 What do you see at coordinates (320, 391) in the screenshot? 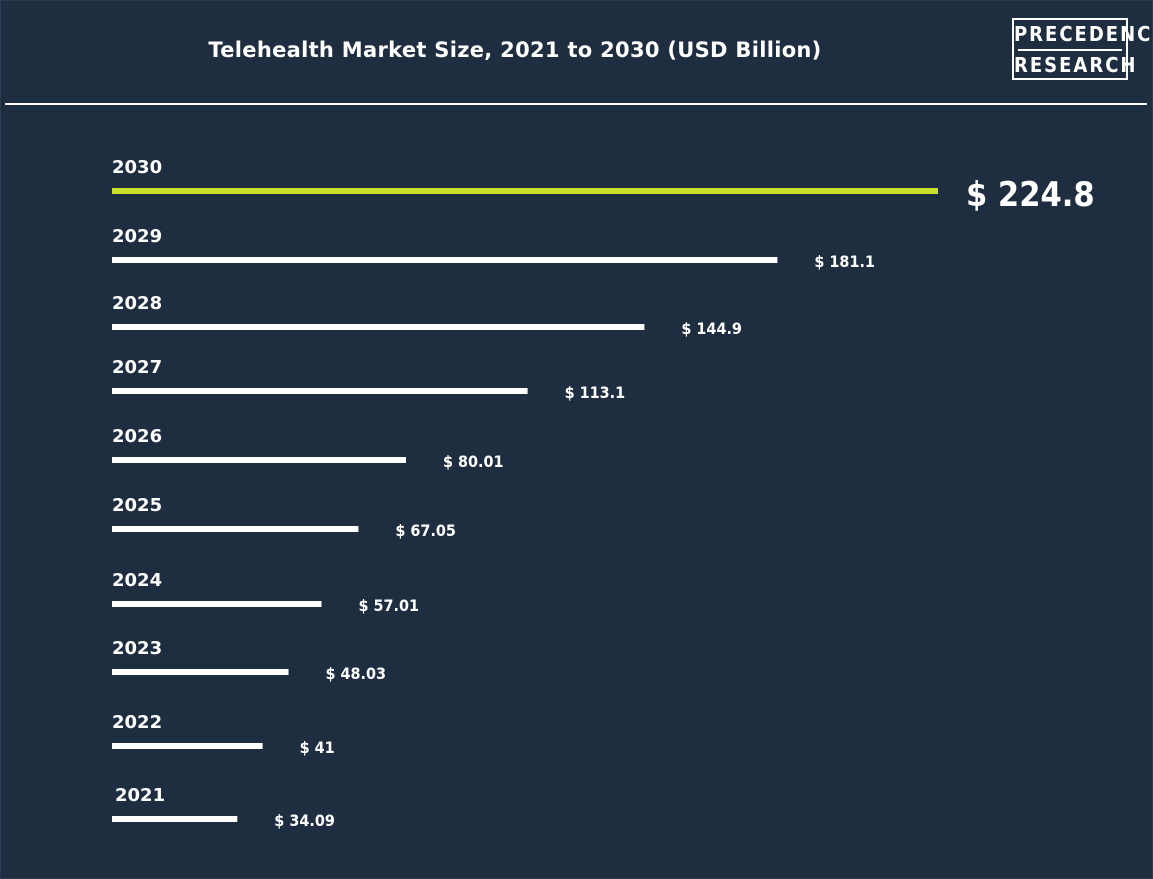
I see `bar-2027` at bounding box center [320, 391].